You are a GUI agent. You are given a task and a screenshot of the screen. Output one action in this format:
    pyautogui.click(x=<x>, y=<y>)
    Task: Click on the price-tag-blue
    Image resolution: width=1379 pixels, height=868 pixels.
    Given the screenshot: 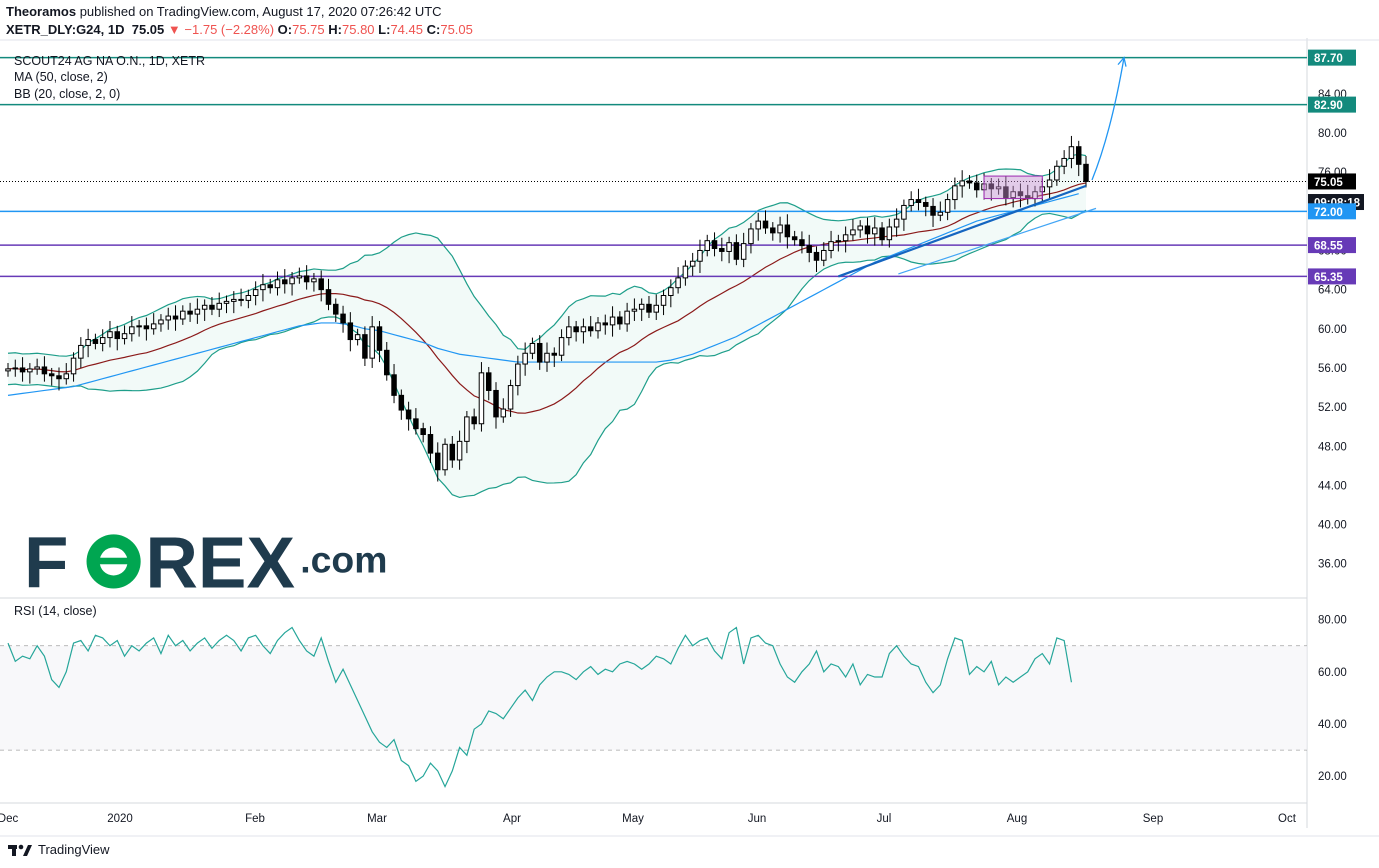 What is the action you would take?
    pyautogui.click(x=1332, y=211)
    